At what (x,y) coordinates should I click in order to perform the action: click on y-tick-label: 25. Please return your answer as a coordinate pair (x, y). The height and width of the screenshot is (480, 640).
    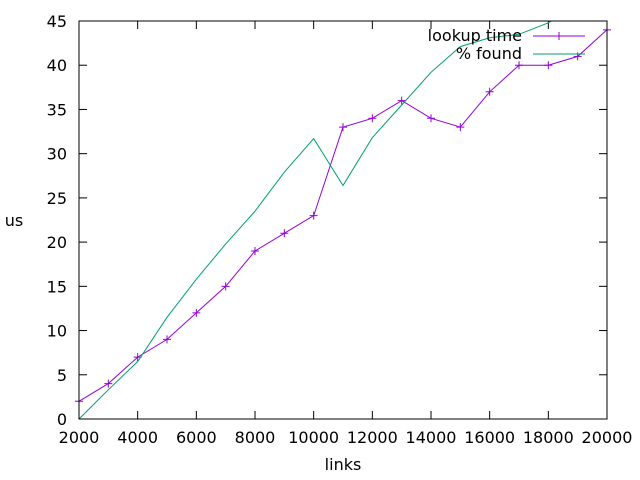
    Looking at the image, I should click on (57, 198).